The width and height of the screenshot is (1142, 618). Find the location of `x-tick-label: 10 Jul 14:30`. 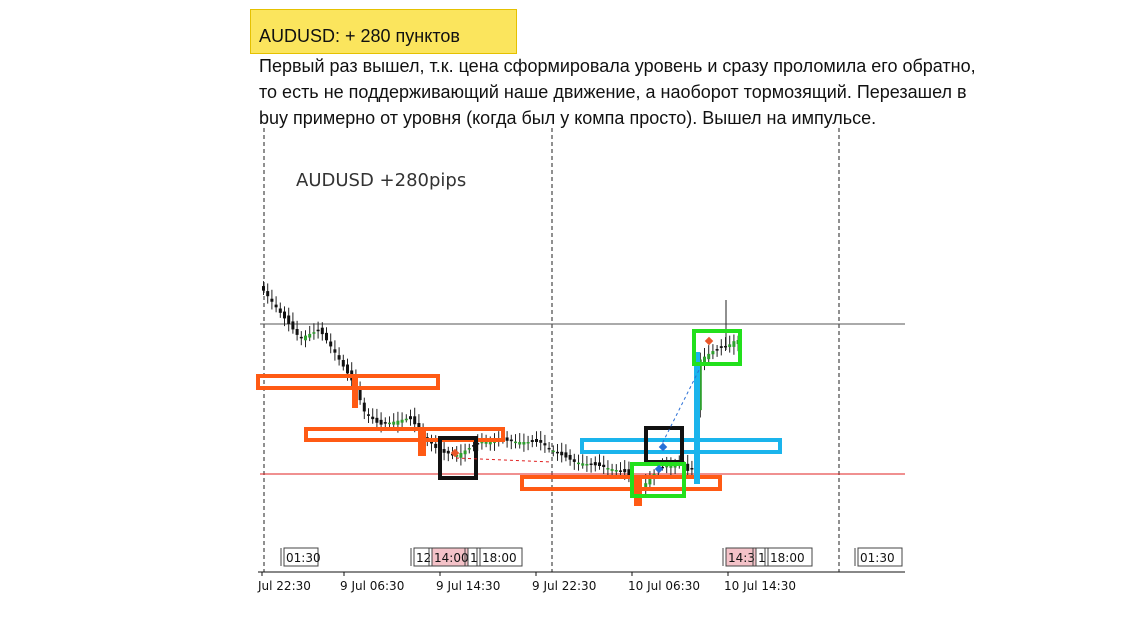

x-tick-label: 10 Jul 14:30 is located at coordinates (760, 586).